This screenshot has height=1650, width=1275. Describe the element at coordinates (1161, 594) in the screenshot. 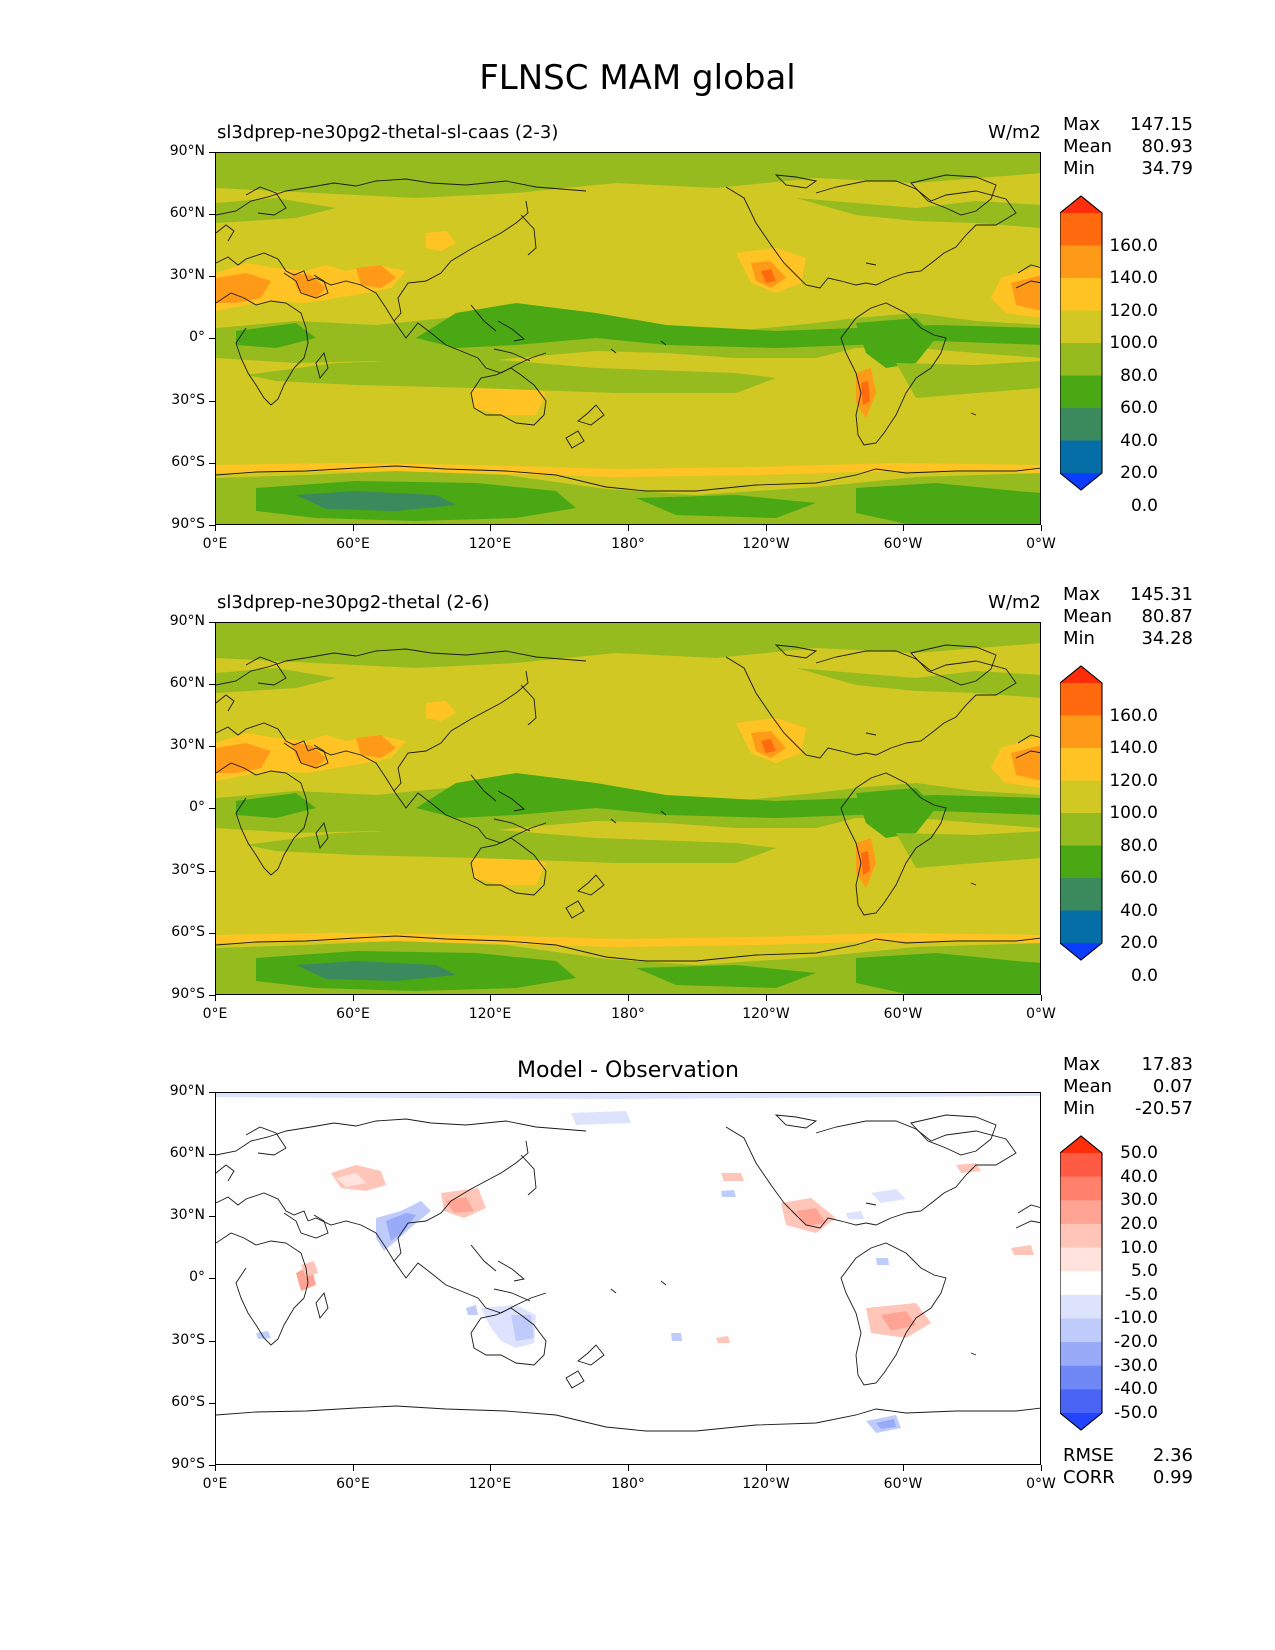

I see `stat-value: 145.31` at that location.